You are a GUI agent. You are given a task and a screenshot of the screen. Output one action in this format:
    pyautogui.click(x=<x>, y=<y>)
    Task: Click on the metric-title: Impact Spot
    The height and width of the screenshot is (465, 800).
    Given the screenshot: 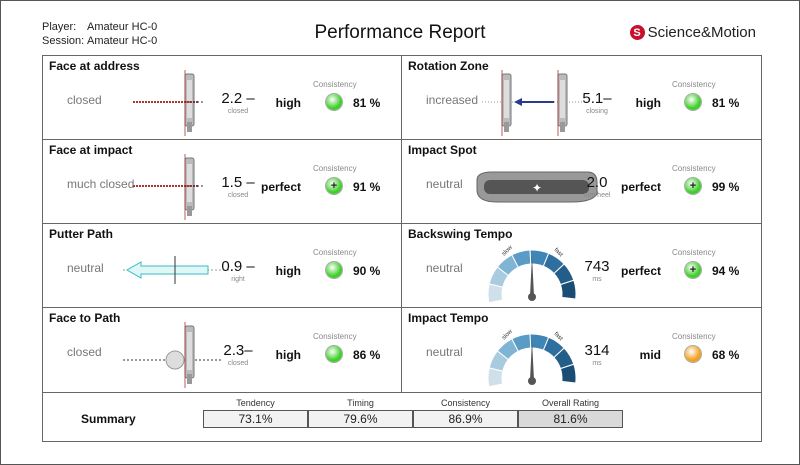 What is the action you would take?
    pyautogui.click(x=442, y=150)
    